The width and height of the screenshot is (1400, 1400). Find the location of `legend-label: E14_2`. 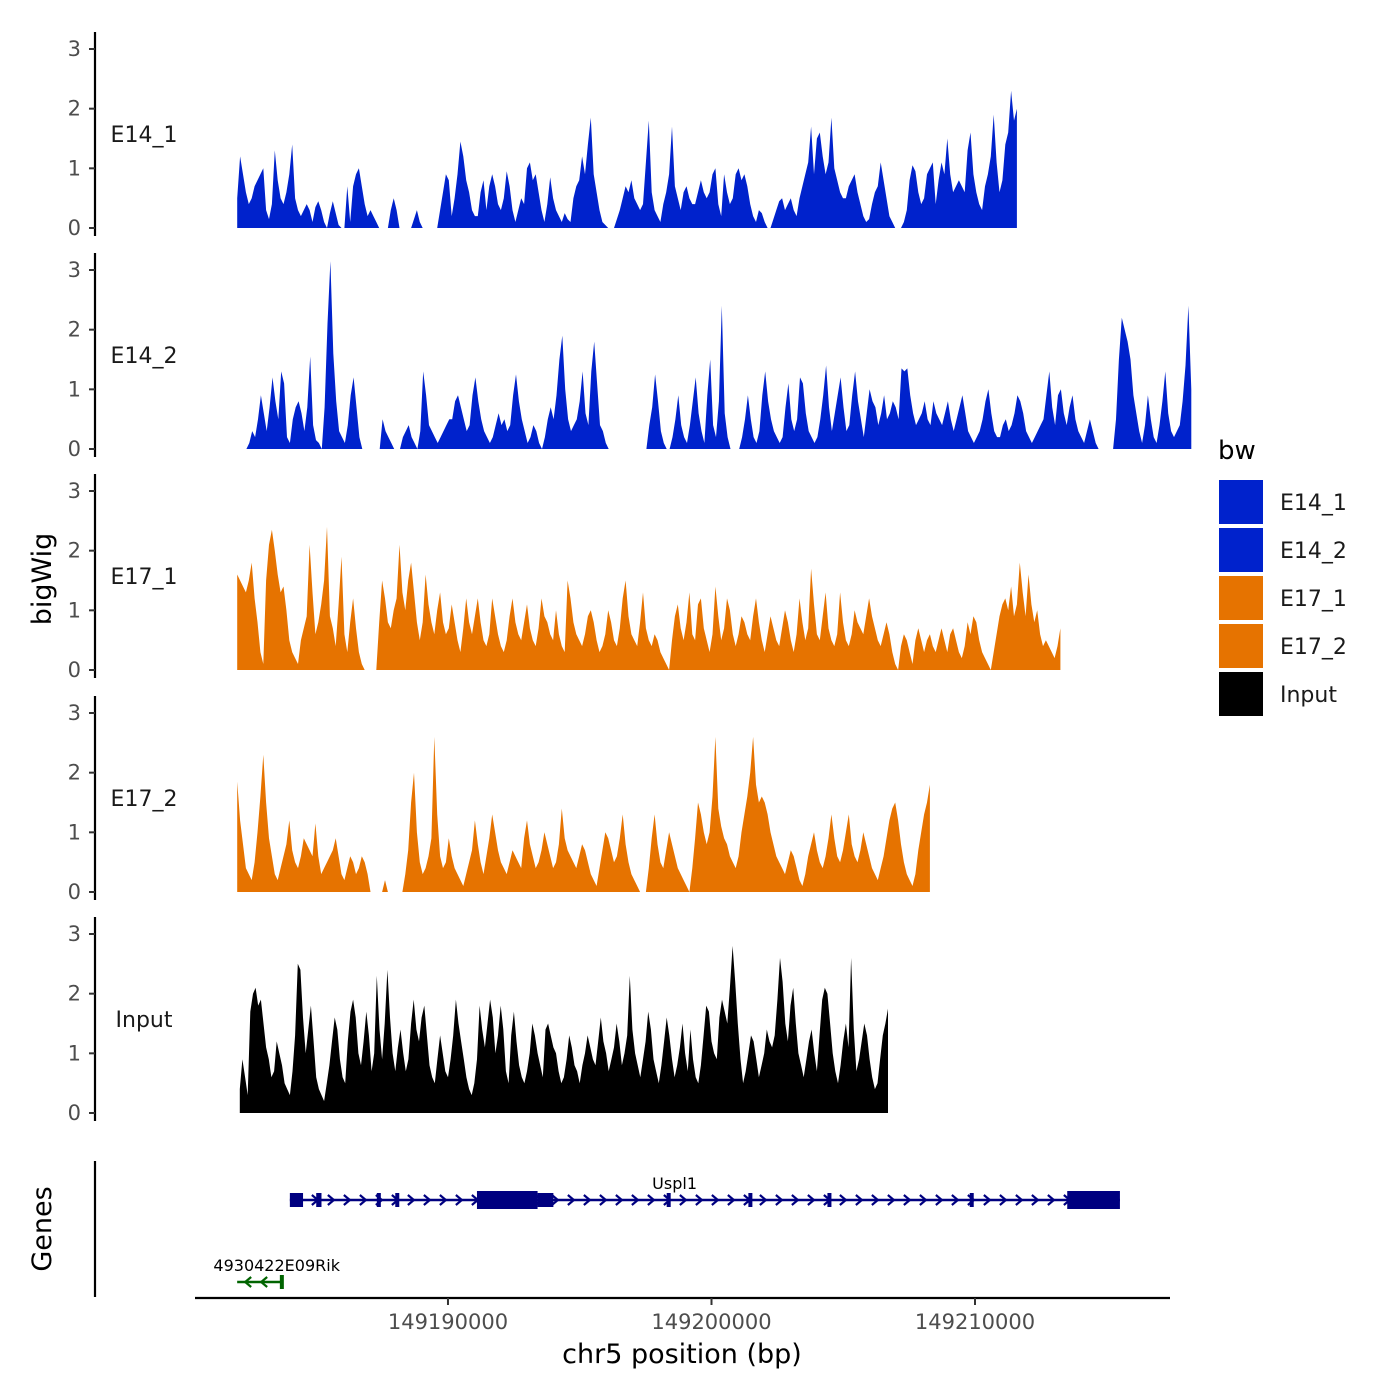

legend-label: E14_2 is located at coordinates (1313, 551).